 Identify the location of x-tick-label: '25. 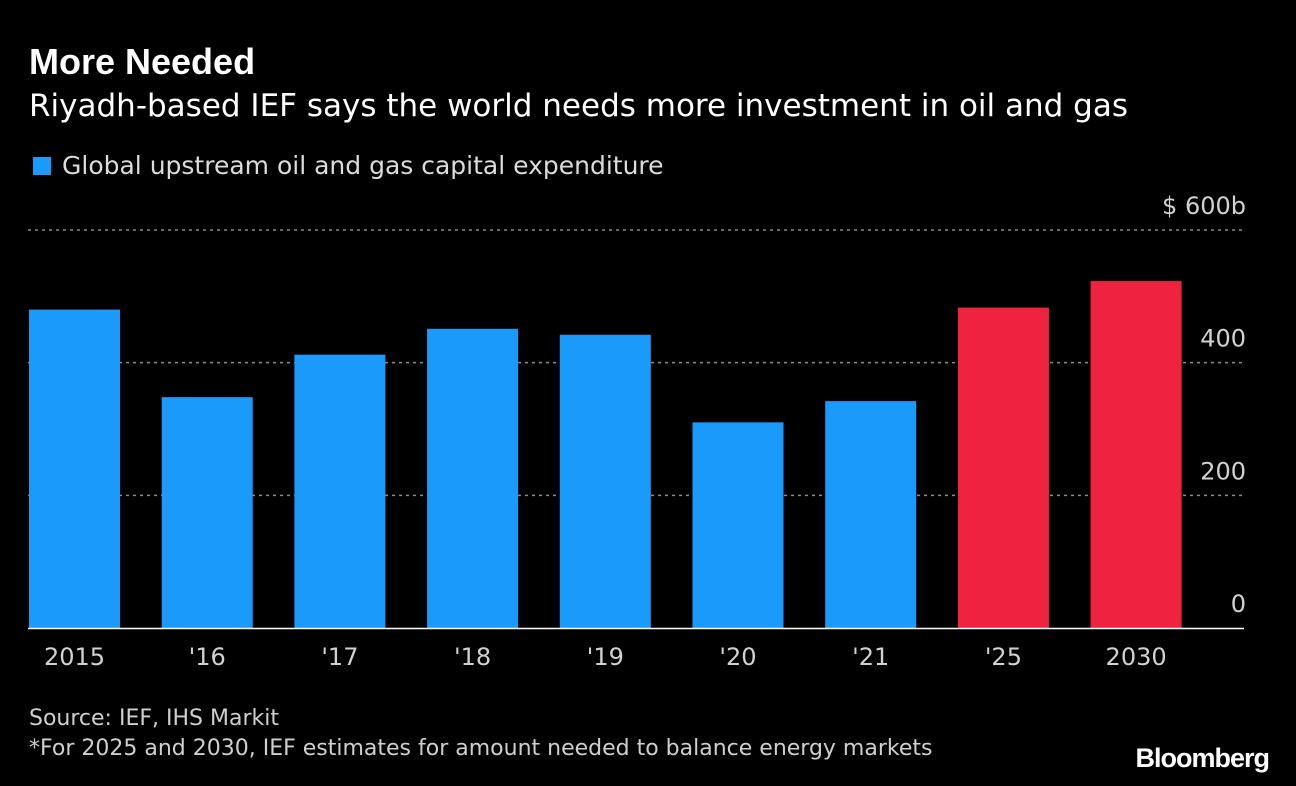
(1003, 657).